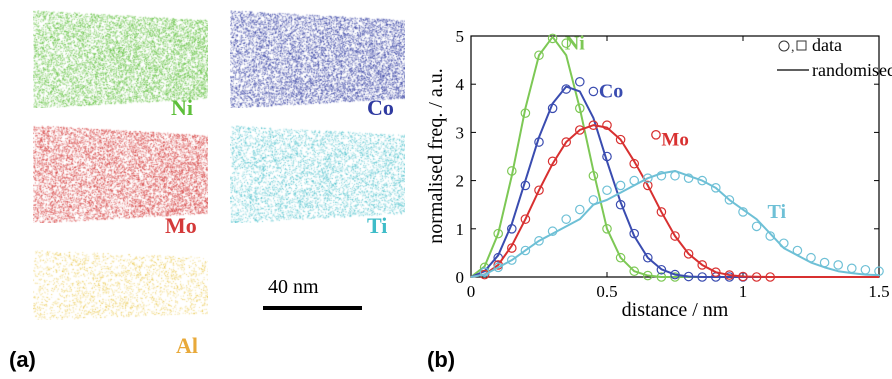 This screenshot has width=892, height=379. Describe the element at coordinates (852, 70) in the screenshot. I see `legend-randomised-label: randomised` at that location.